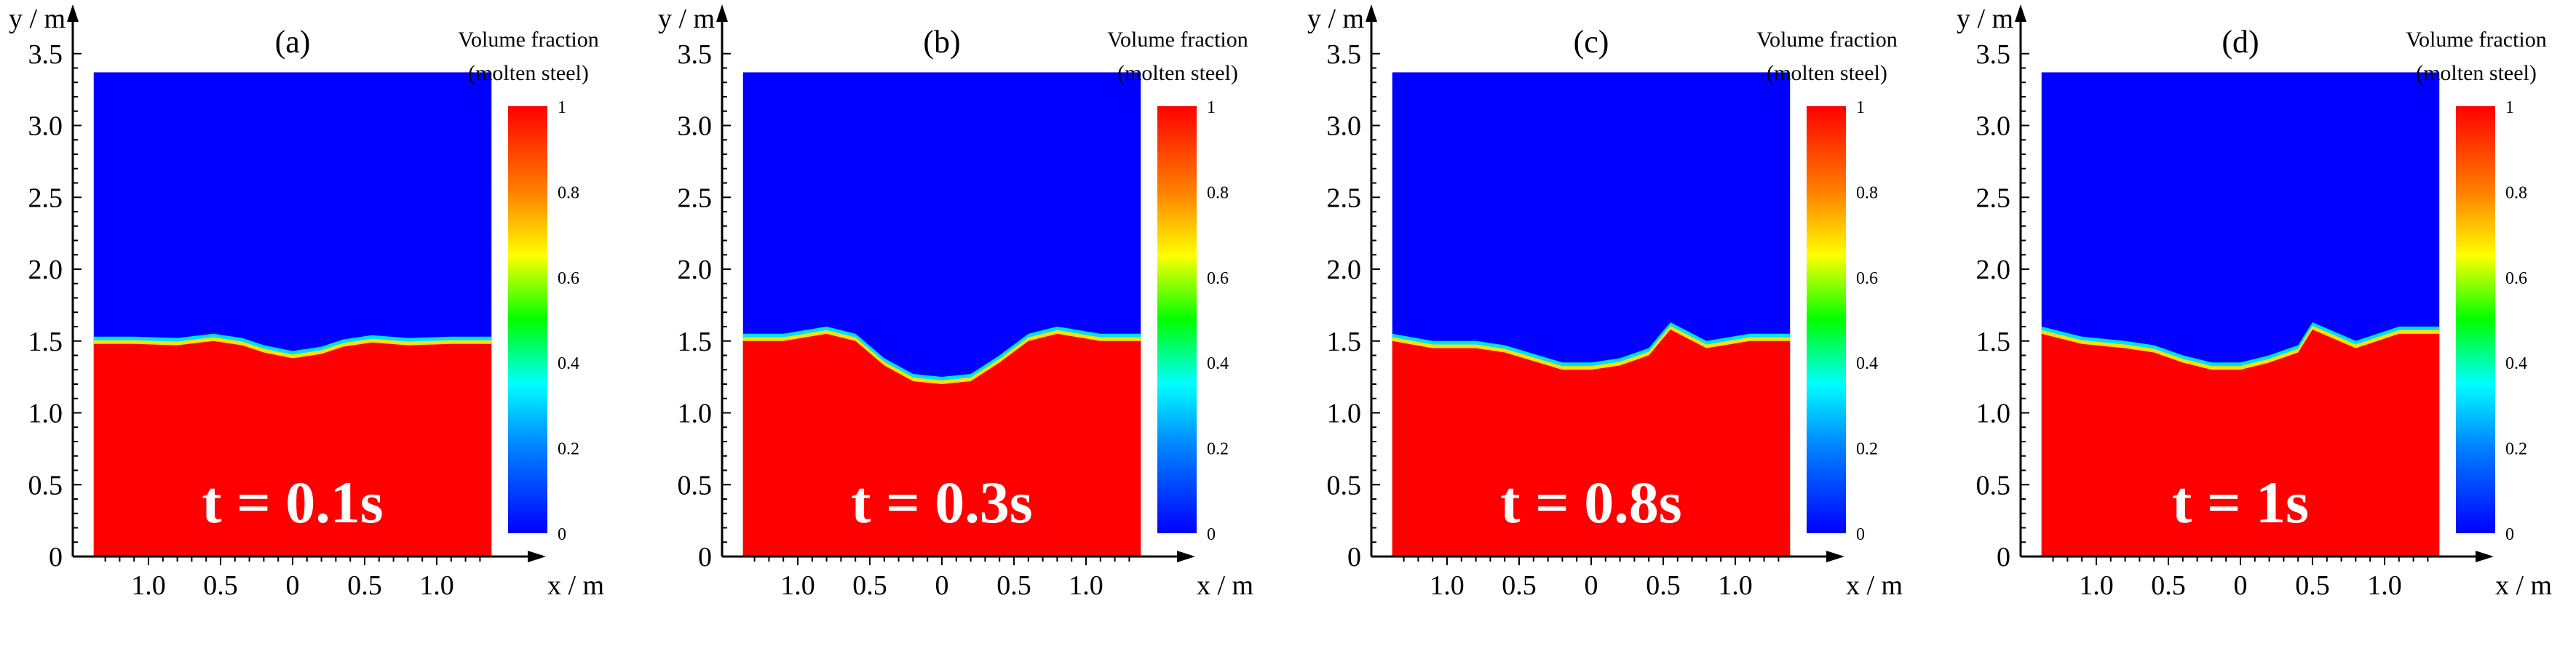  What do you see at coordinates (1591, 42) in the screenshot?
I see `panel-title: (c)` at bounding box center [1591, 42].